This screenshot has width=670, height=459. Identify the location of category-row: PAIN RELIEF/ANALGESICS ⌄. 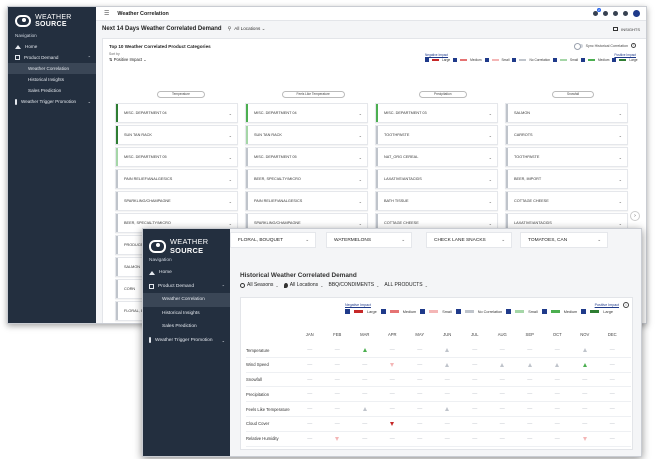
(176, 179).